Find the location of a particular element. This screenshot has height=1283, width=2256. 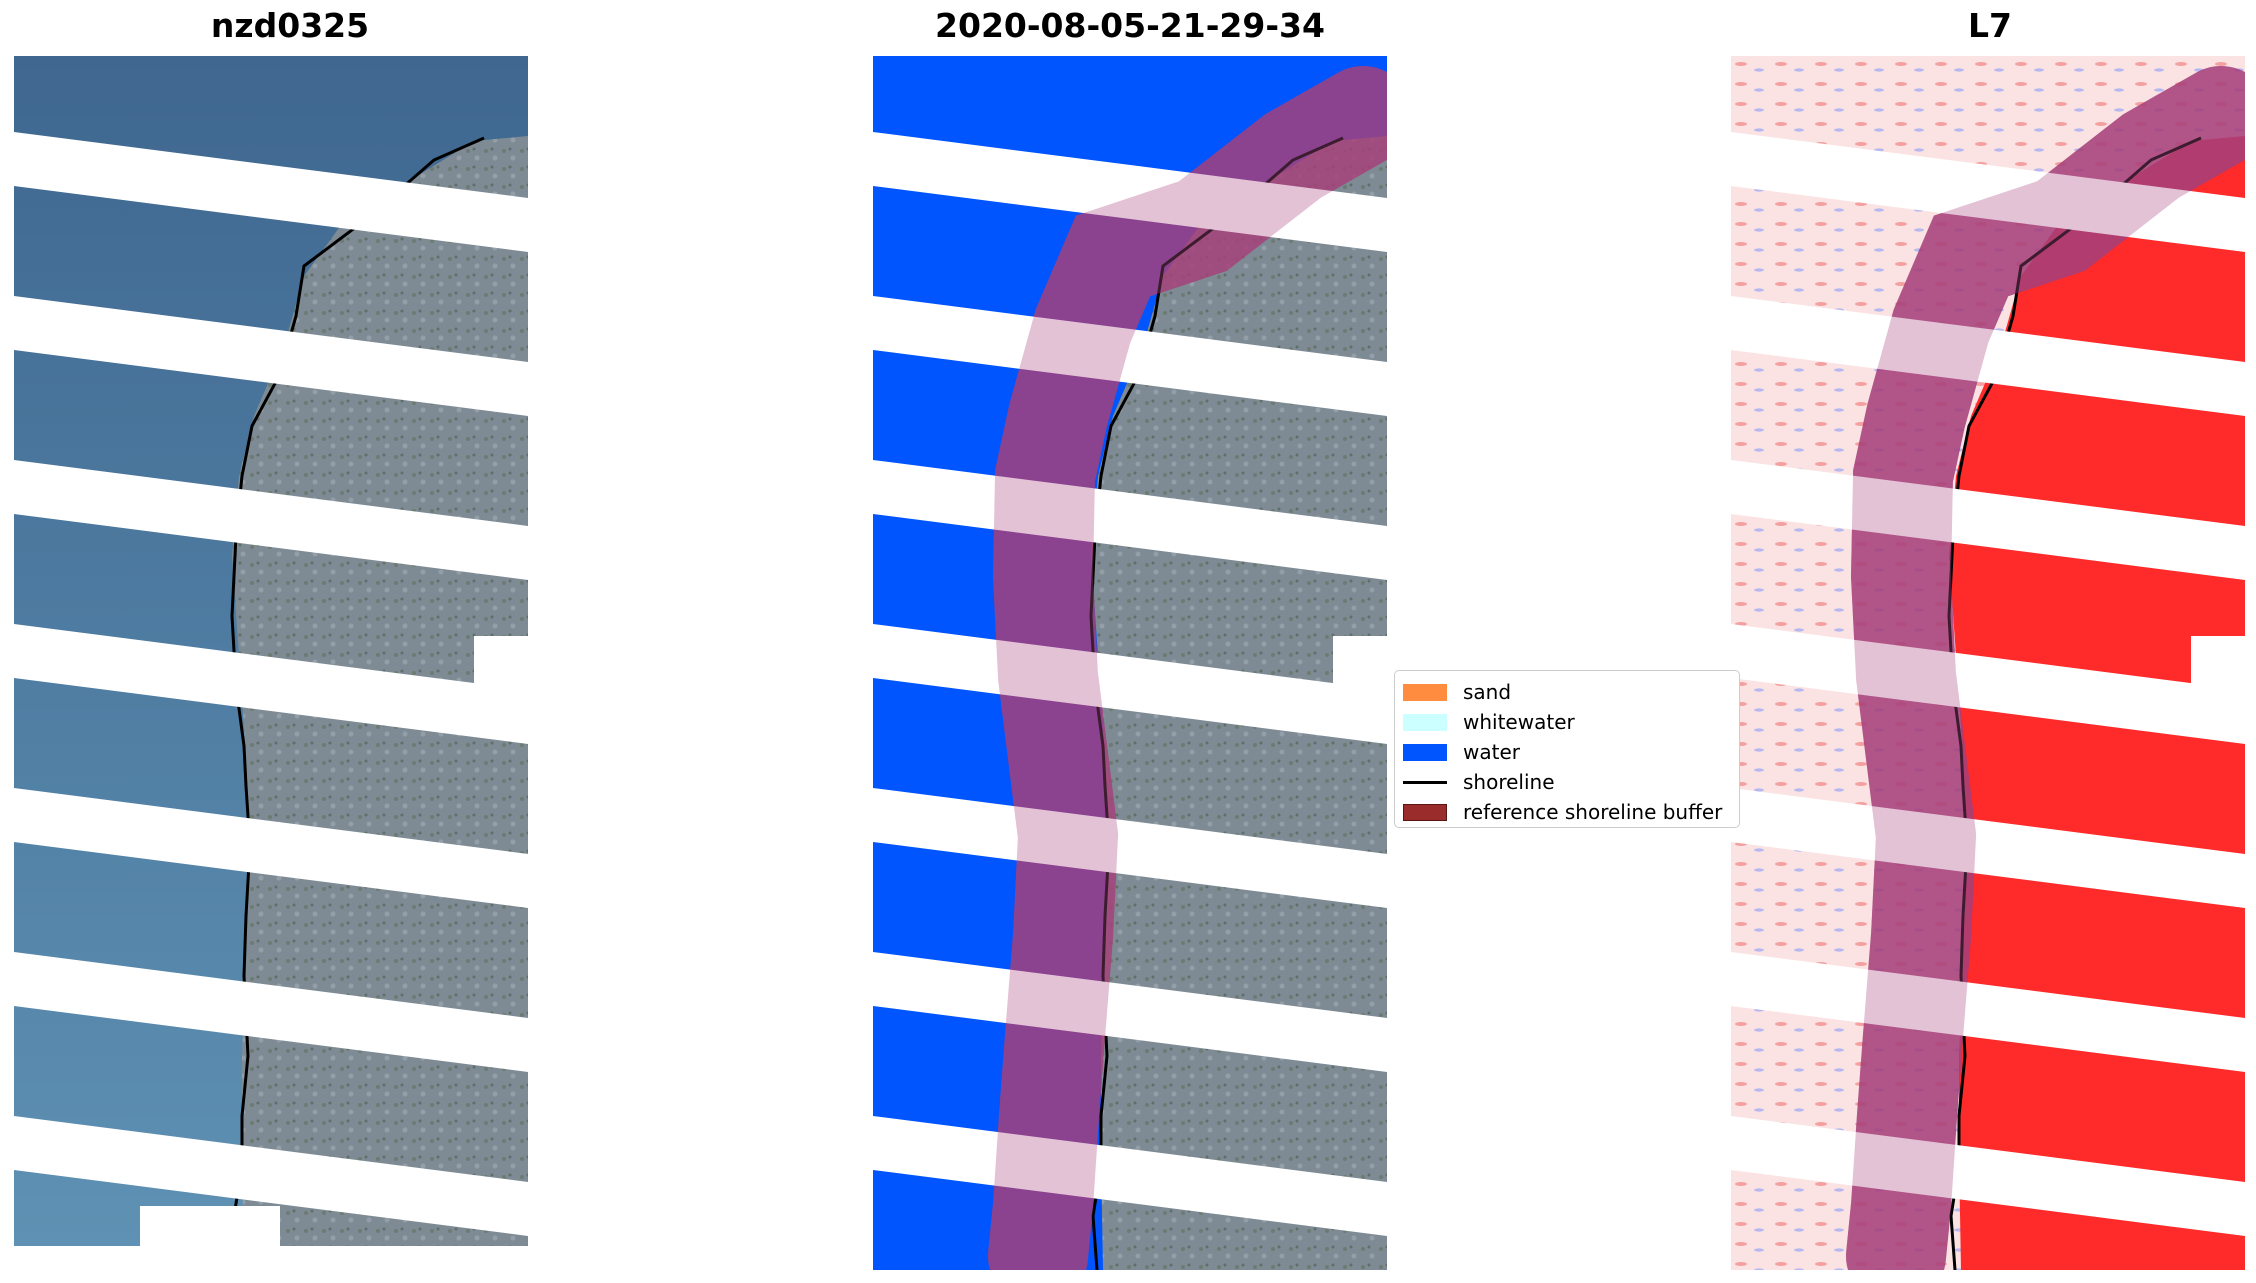

legend-swatch-sand is located at coordinates (1425, 692).